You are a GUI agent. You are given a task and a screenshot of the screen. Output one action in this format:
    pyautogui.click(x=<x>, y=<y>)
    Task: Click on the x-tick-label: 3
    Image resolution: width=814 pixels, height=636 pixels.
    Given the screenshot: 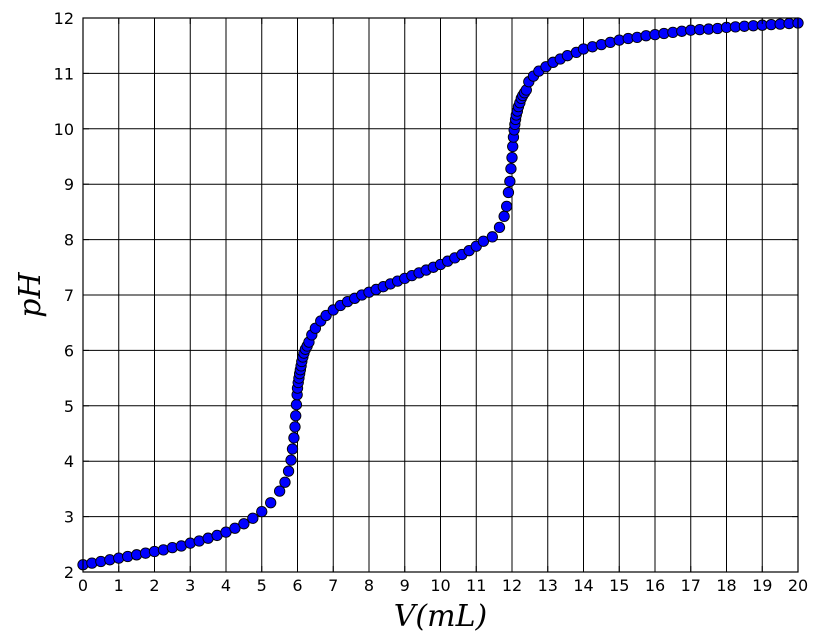 What is the action you would take?
    pyautogui.click(x=190, y=585)
    